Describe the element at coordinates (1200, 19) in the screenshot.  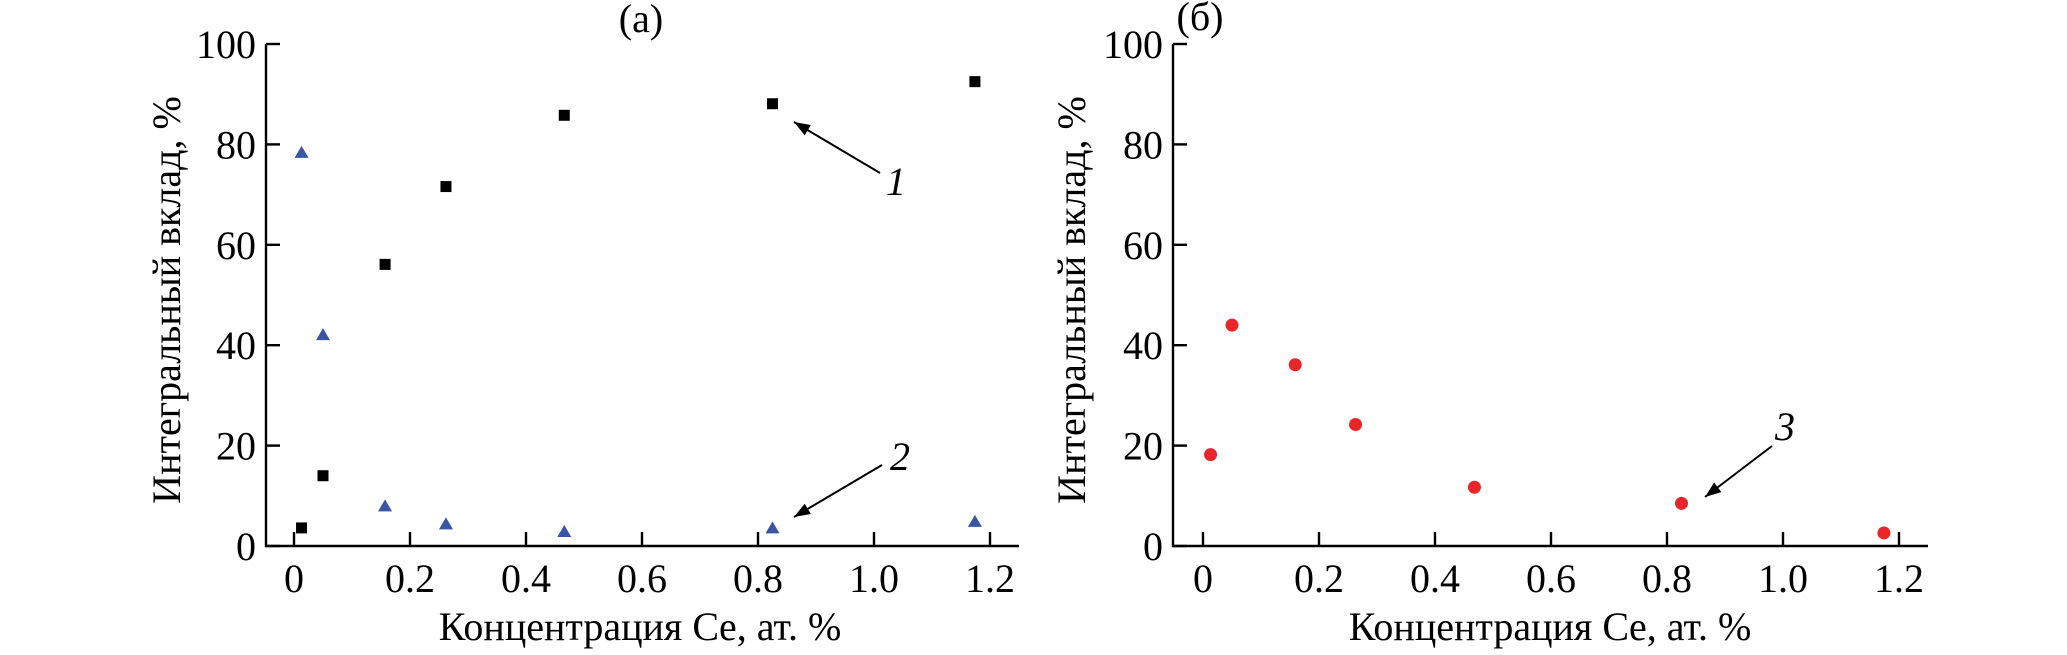
I see `chart-title: (б)` at that location.